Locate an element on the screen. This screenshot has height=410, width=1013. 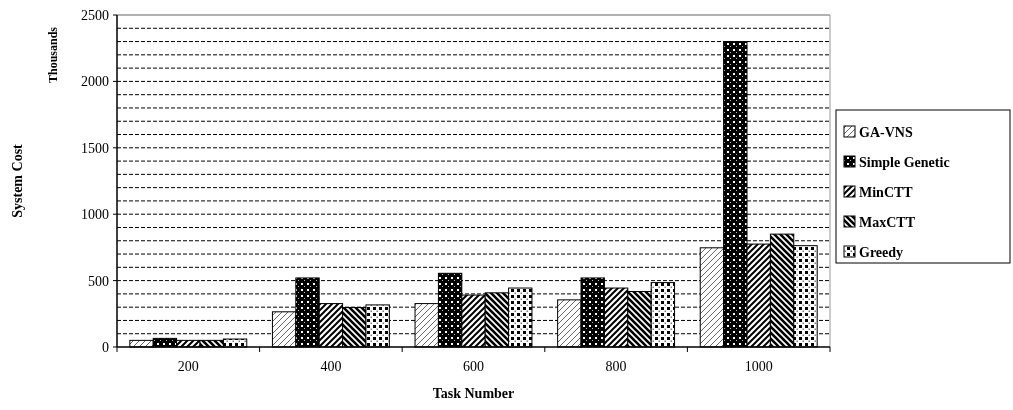
x-tick-label: 200 is located at coordinates (188, 366).